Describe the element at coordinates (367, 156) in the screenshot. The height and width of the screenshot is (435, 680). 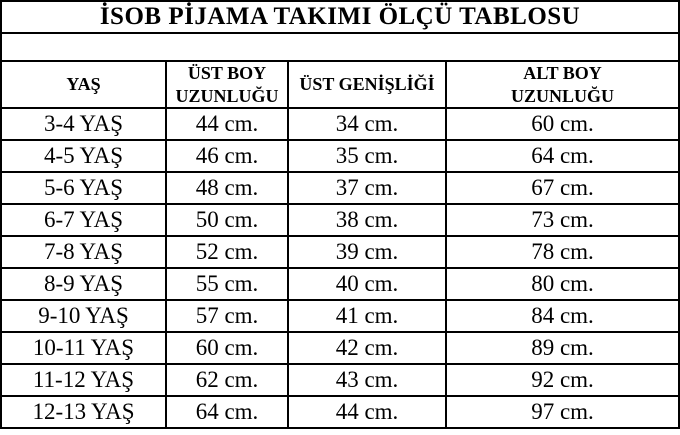
I see `top-width-cell: 35 cm.` at that location.